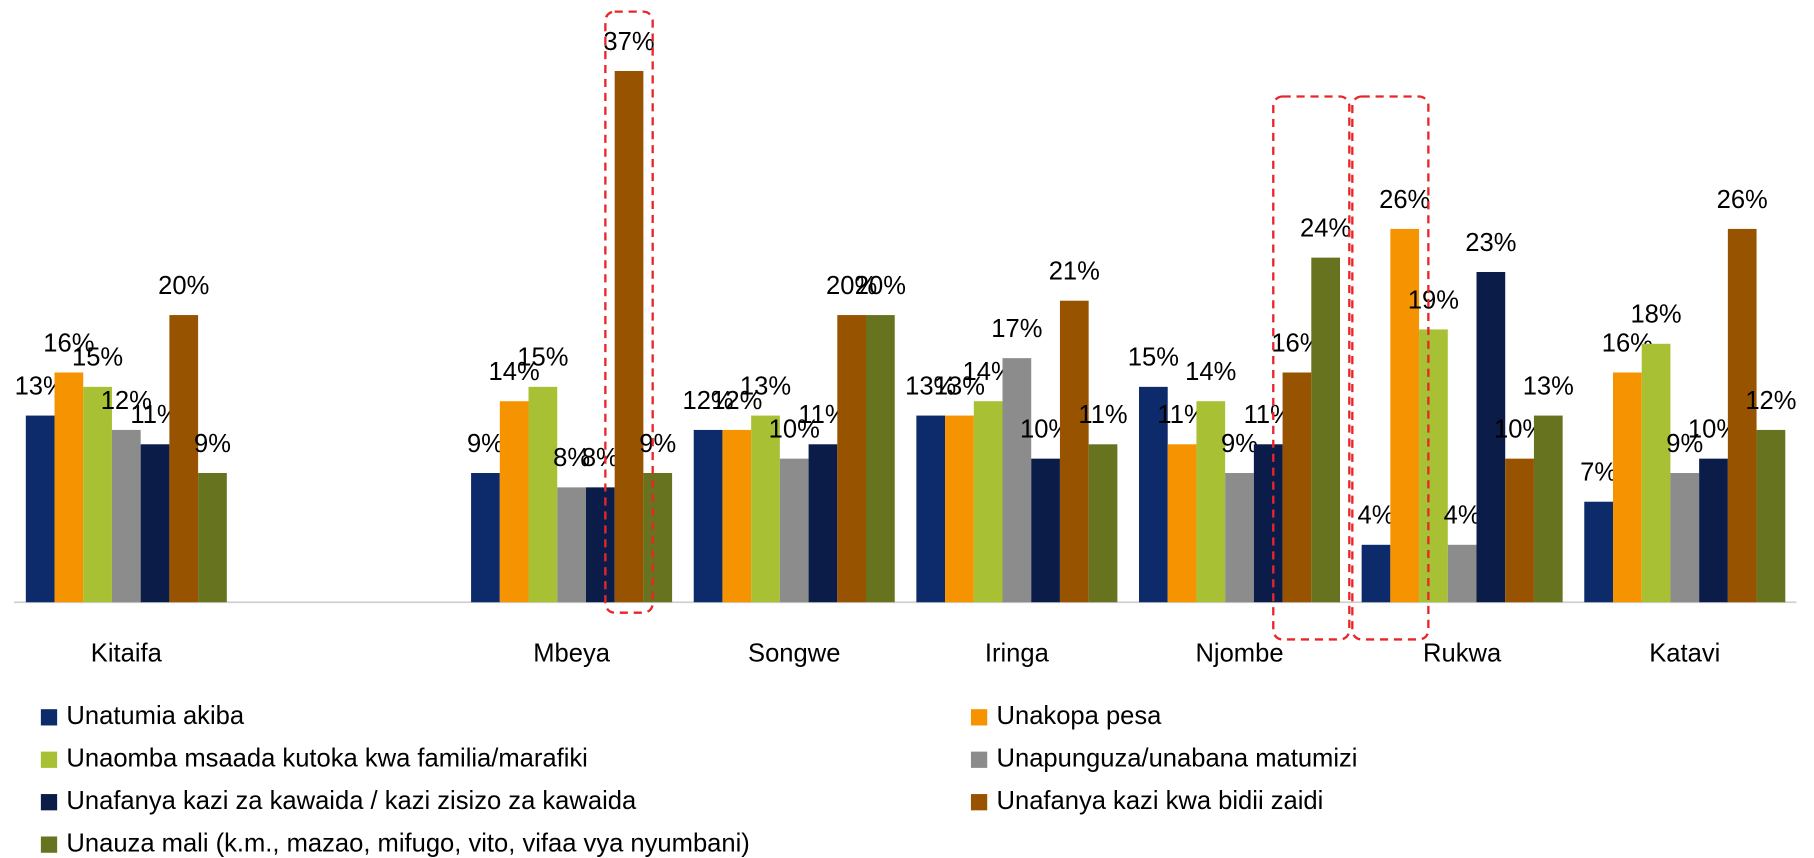  What do you see at coordinates (1102, 415) in the screenshot?
I see `data-label: 11%` at bounding box center [1102, 415].